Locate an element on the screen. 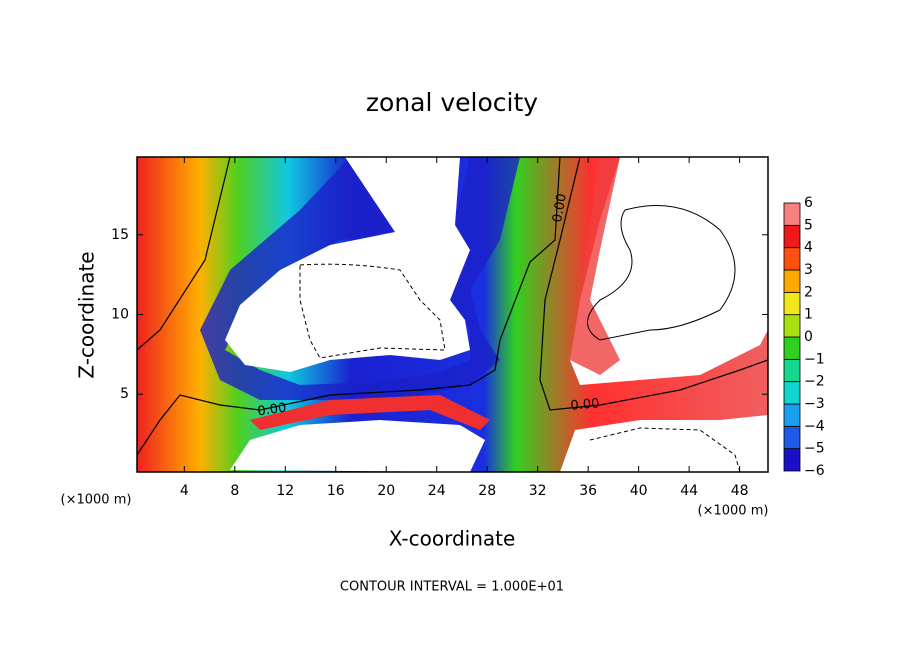 The image size is (904, 654). x-tick-label: 40 is located at coordinates (639, 491).